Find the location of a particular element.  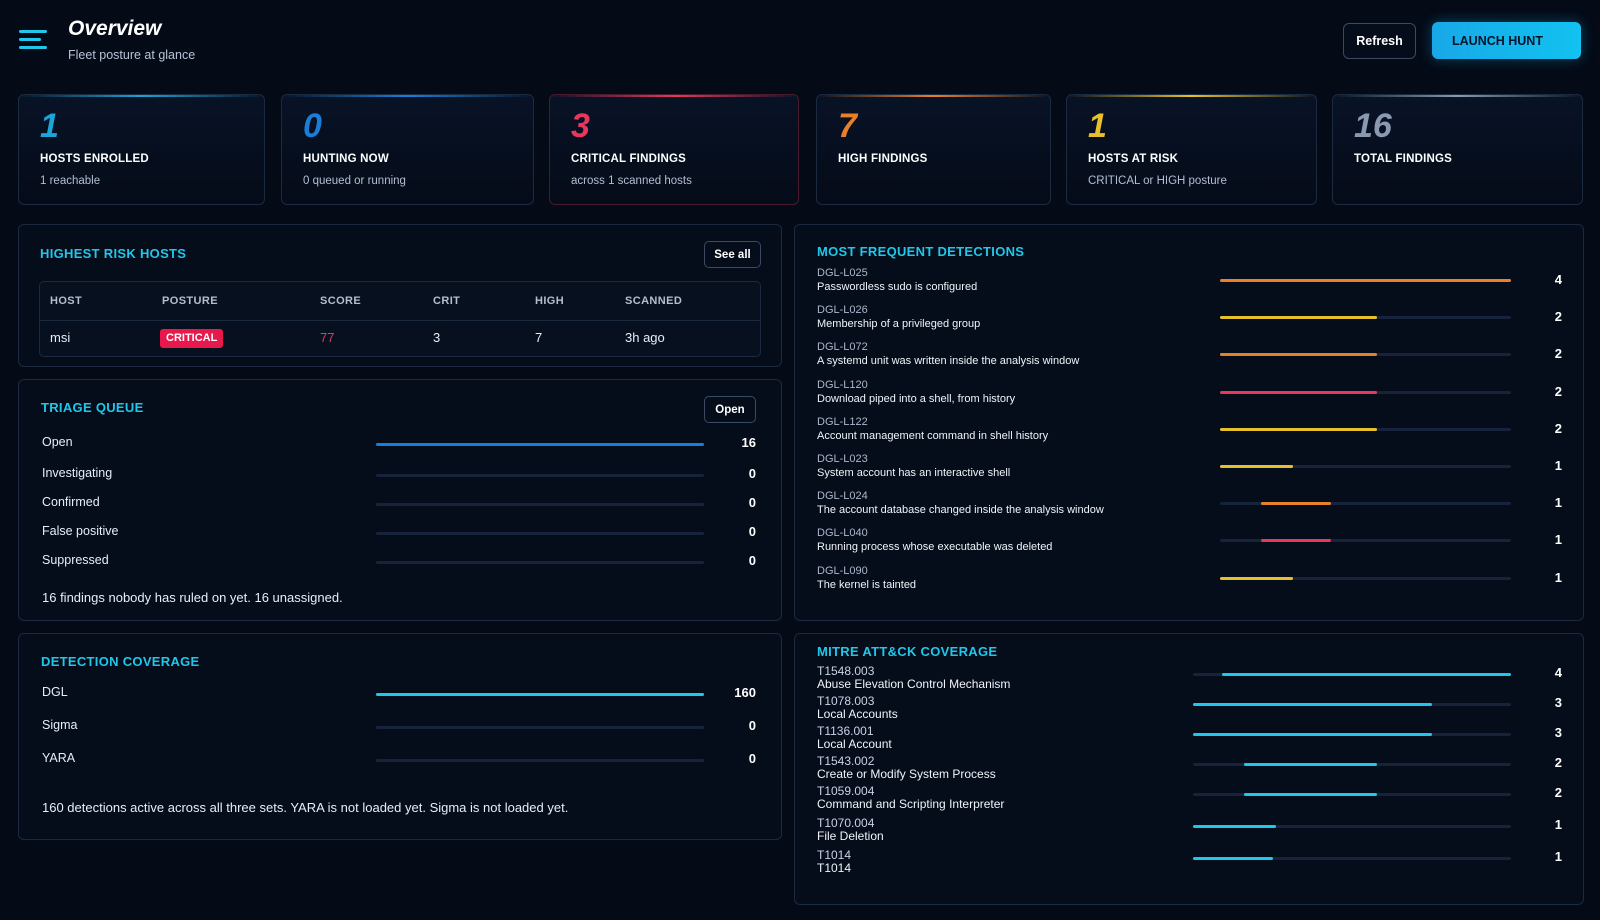

panel-title: MITRE ATT&CK COVERAGE is located at coordinates (907, 651).